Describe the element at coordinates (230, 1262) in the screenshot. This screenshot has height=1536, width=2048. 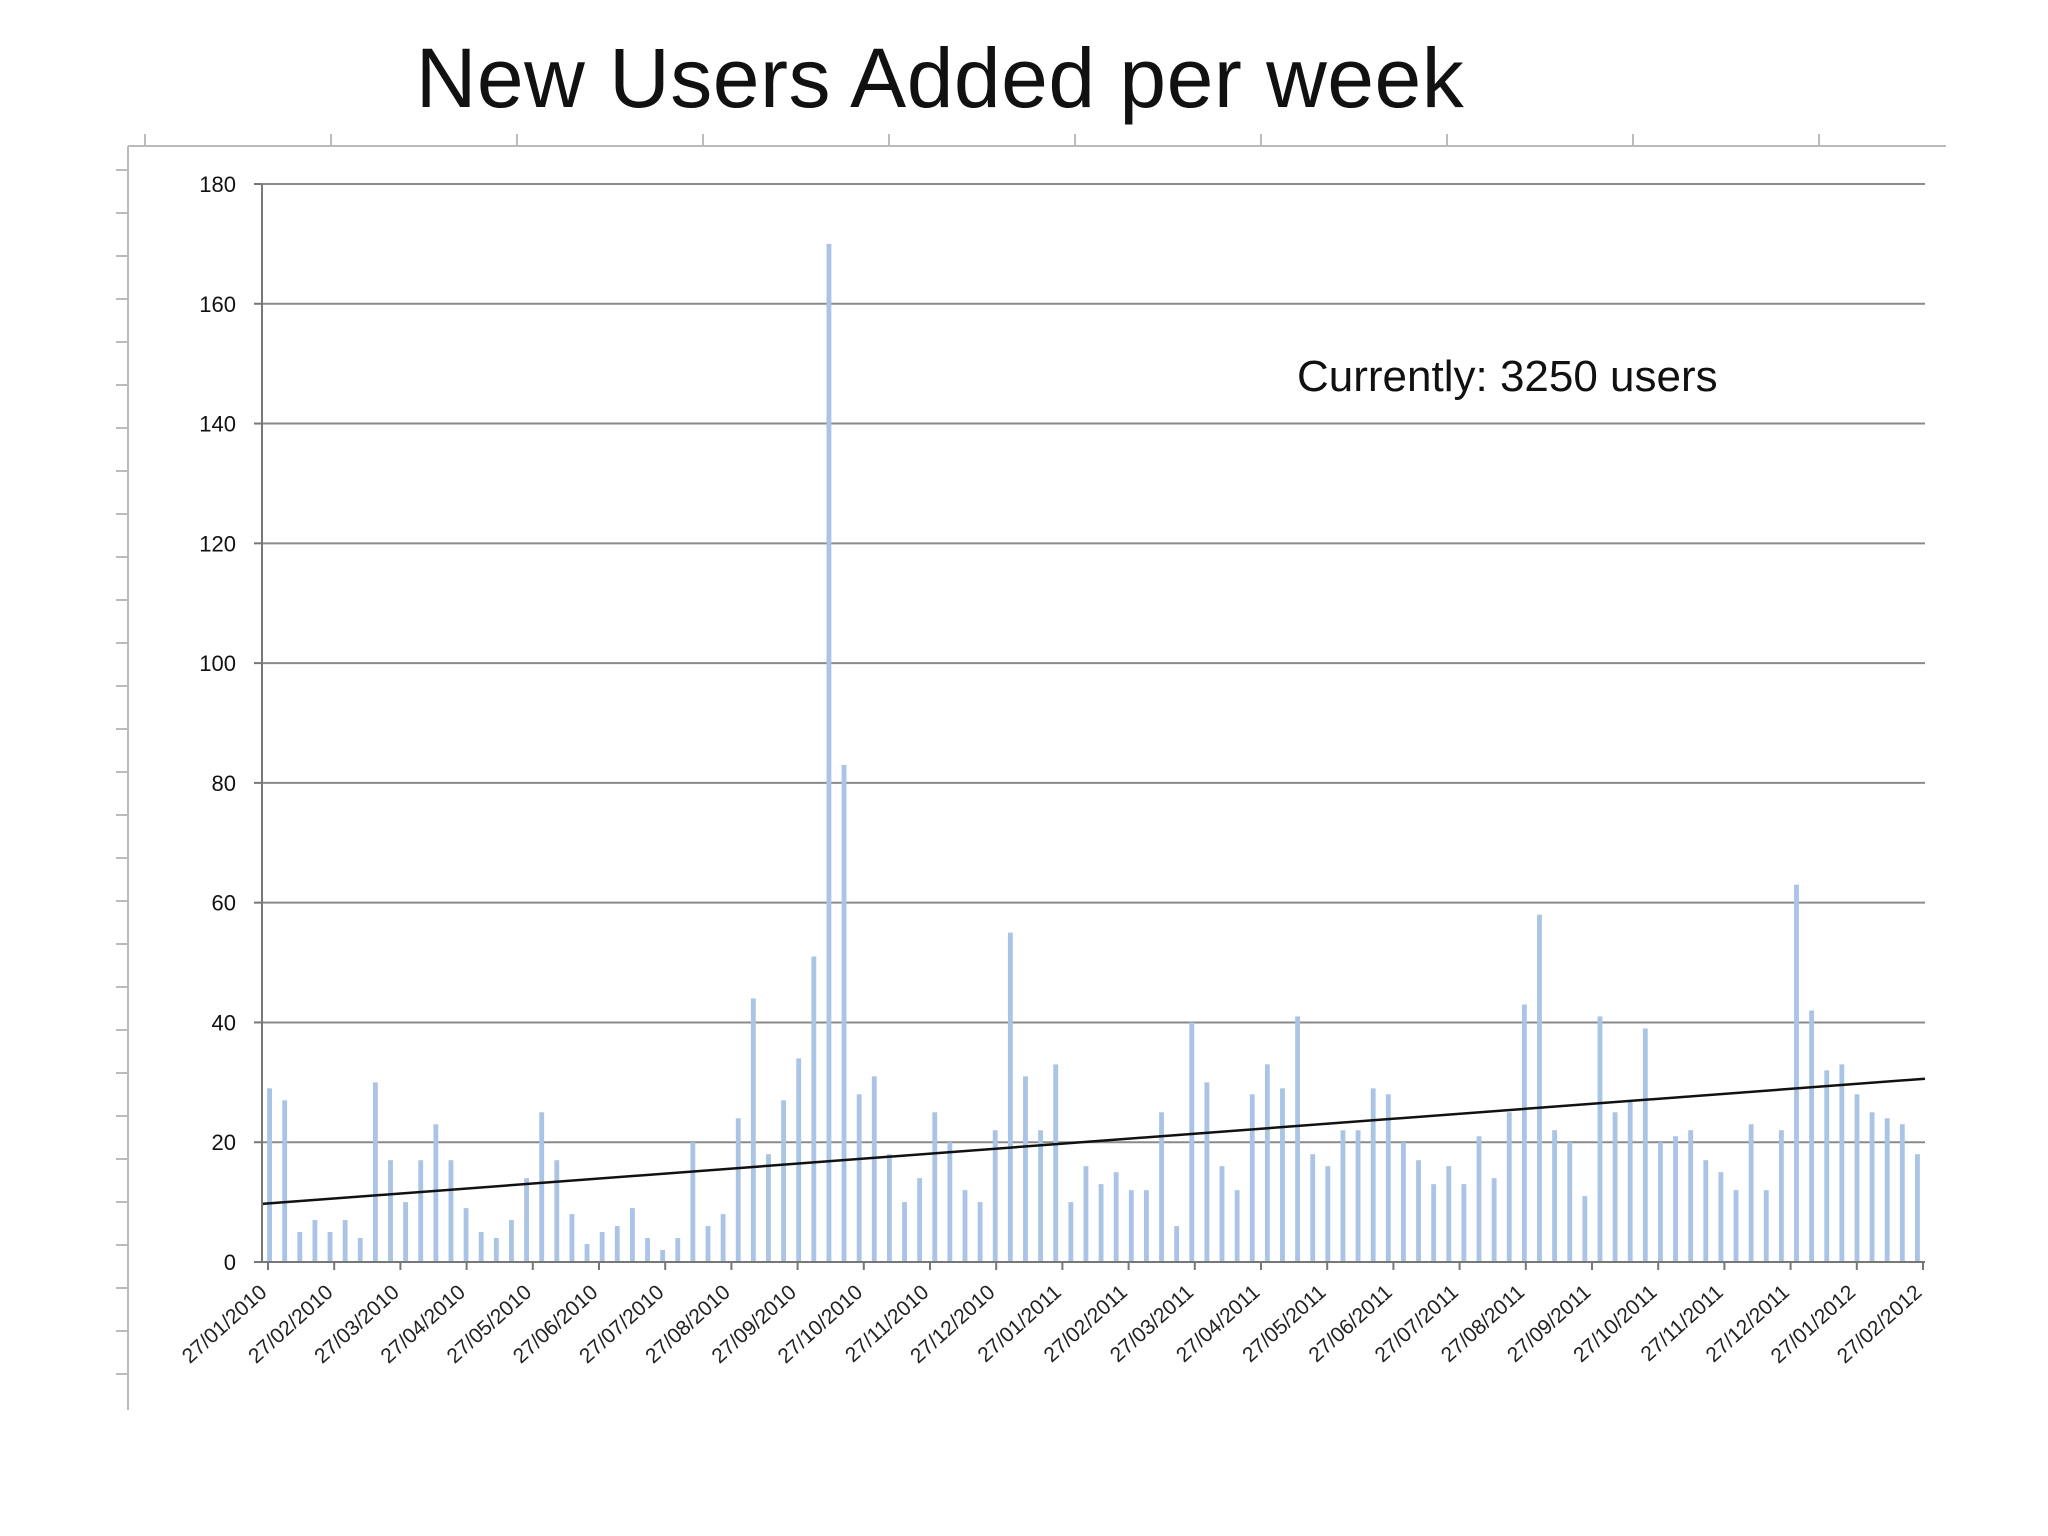
I see `y-tick-label: 0` at that location.